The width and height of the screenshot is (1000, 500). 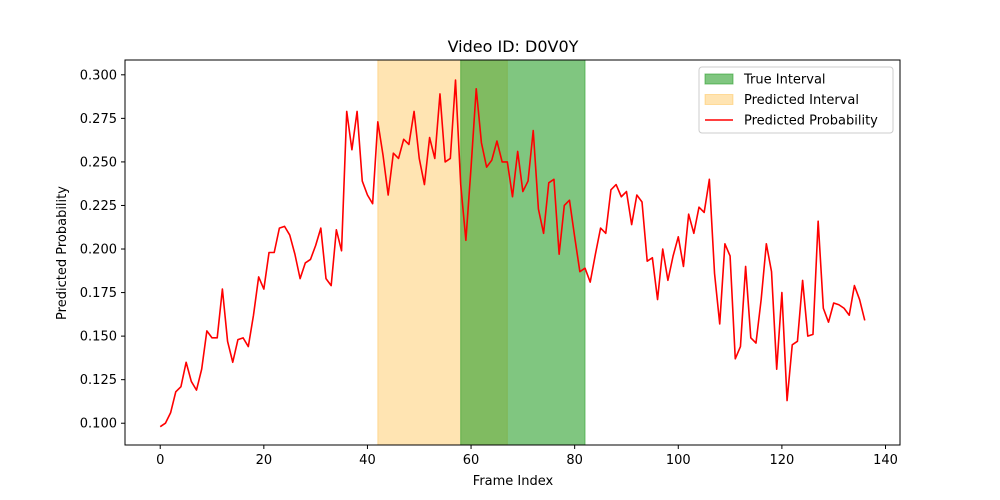 What do you see at coordinates (98, 250) in the screenshot?
I see `y-tick-label: 0.200` at bounding box center [98, 250].